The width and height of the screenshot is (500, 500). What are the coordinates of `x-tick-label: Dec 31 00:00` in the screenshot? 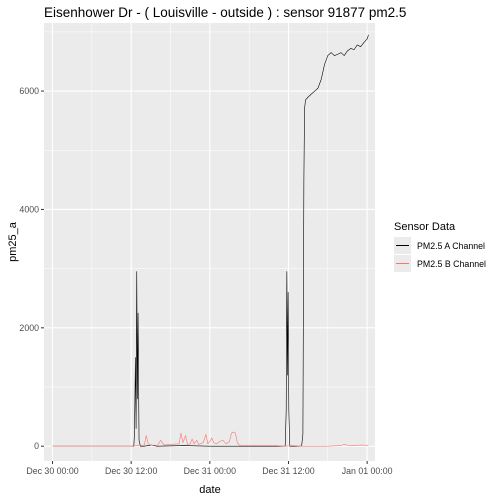 It's located at (210, 471).